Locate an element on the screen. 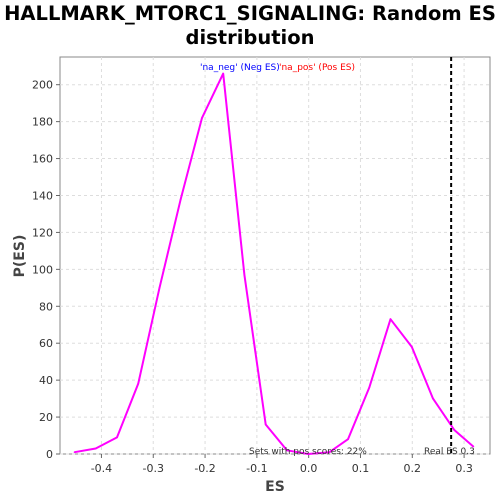 The height and width of the screenshot is (500, 500). legend-neg: 'na_neg' (Neg ES) is located at coordinates (240, 68).